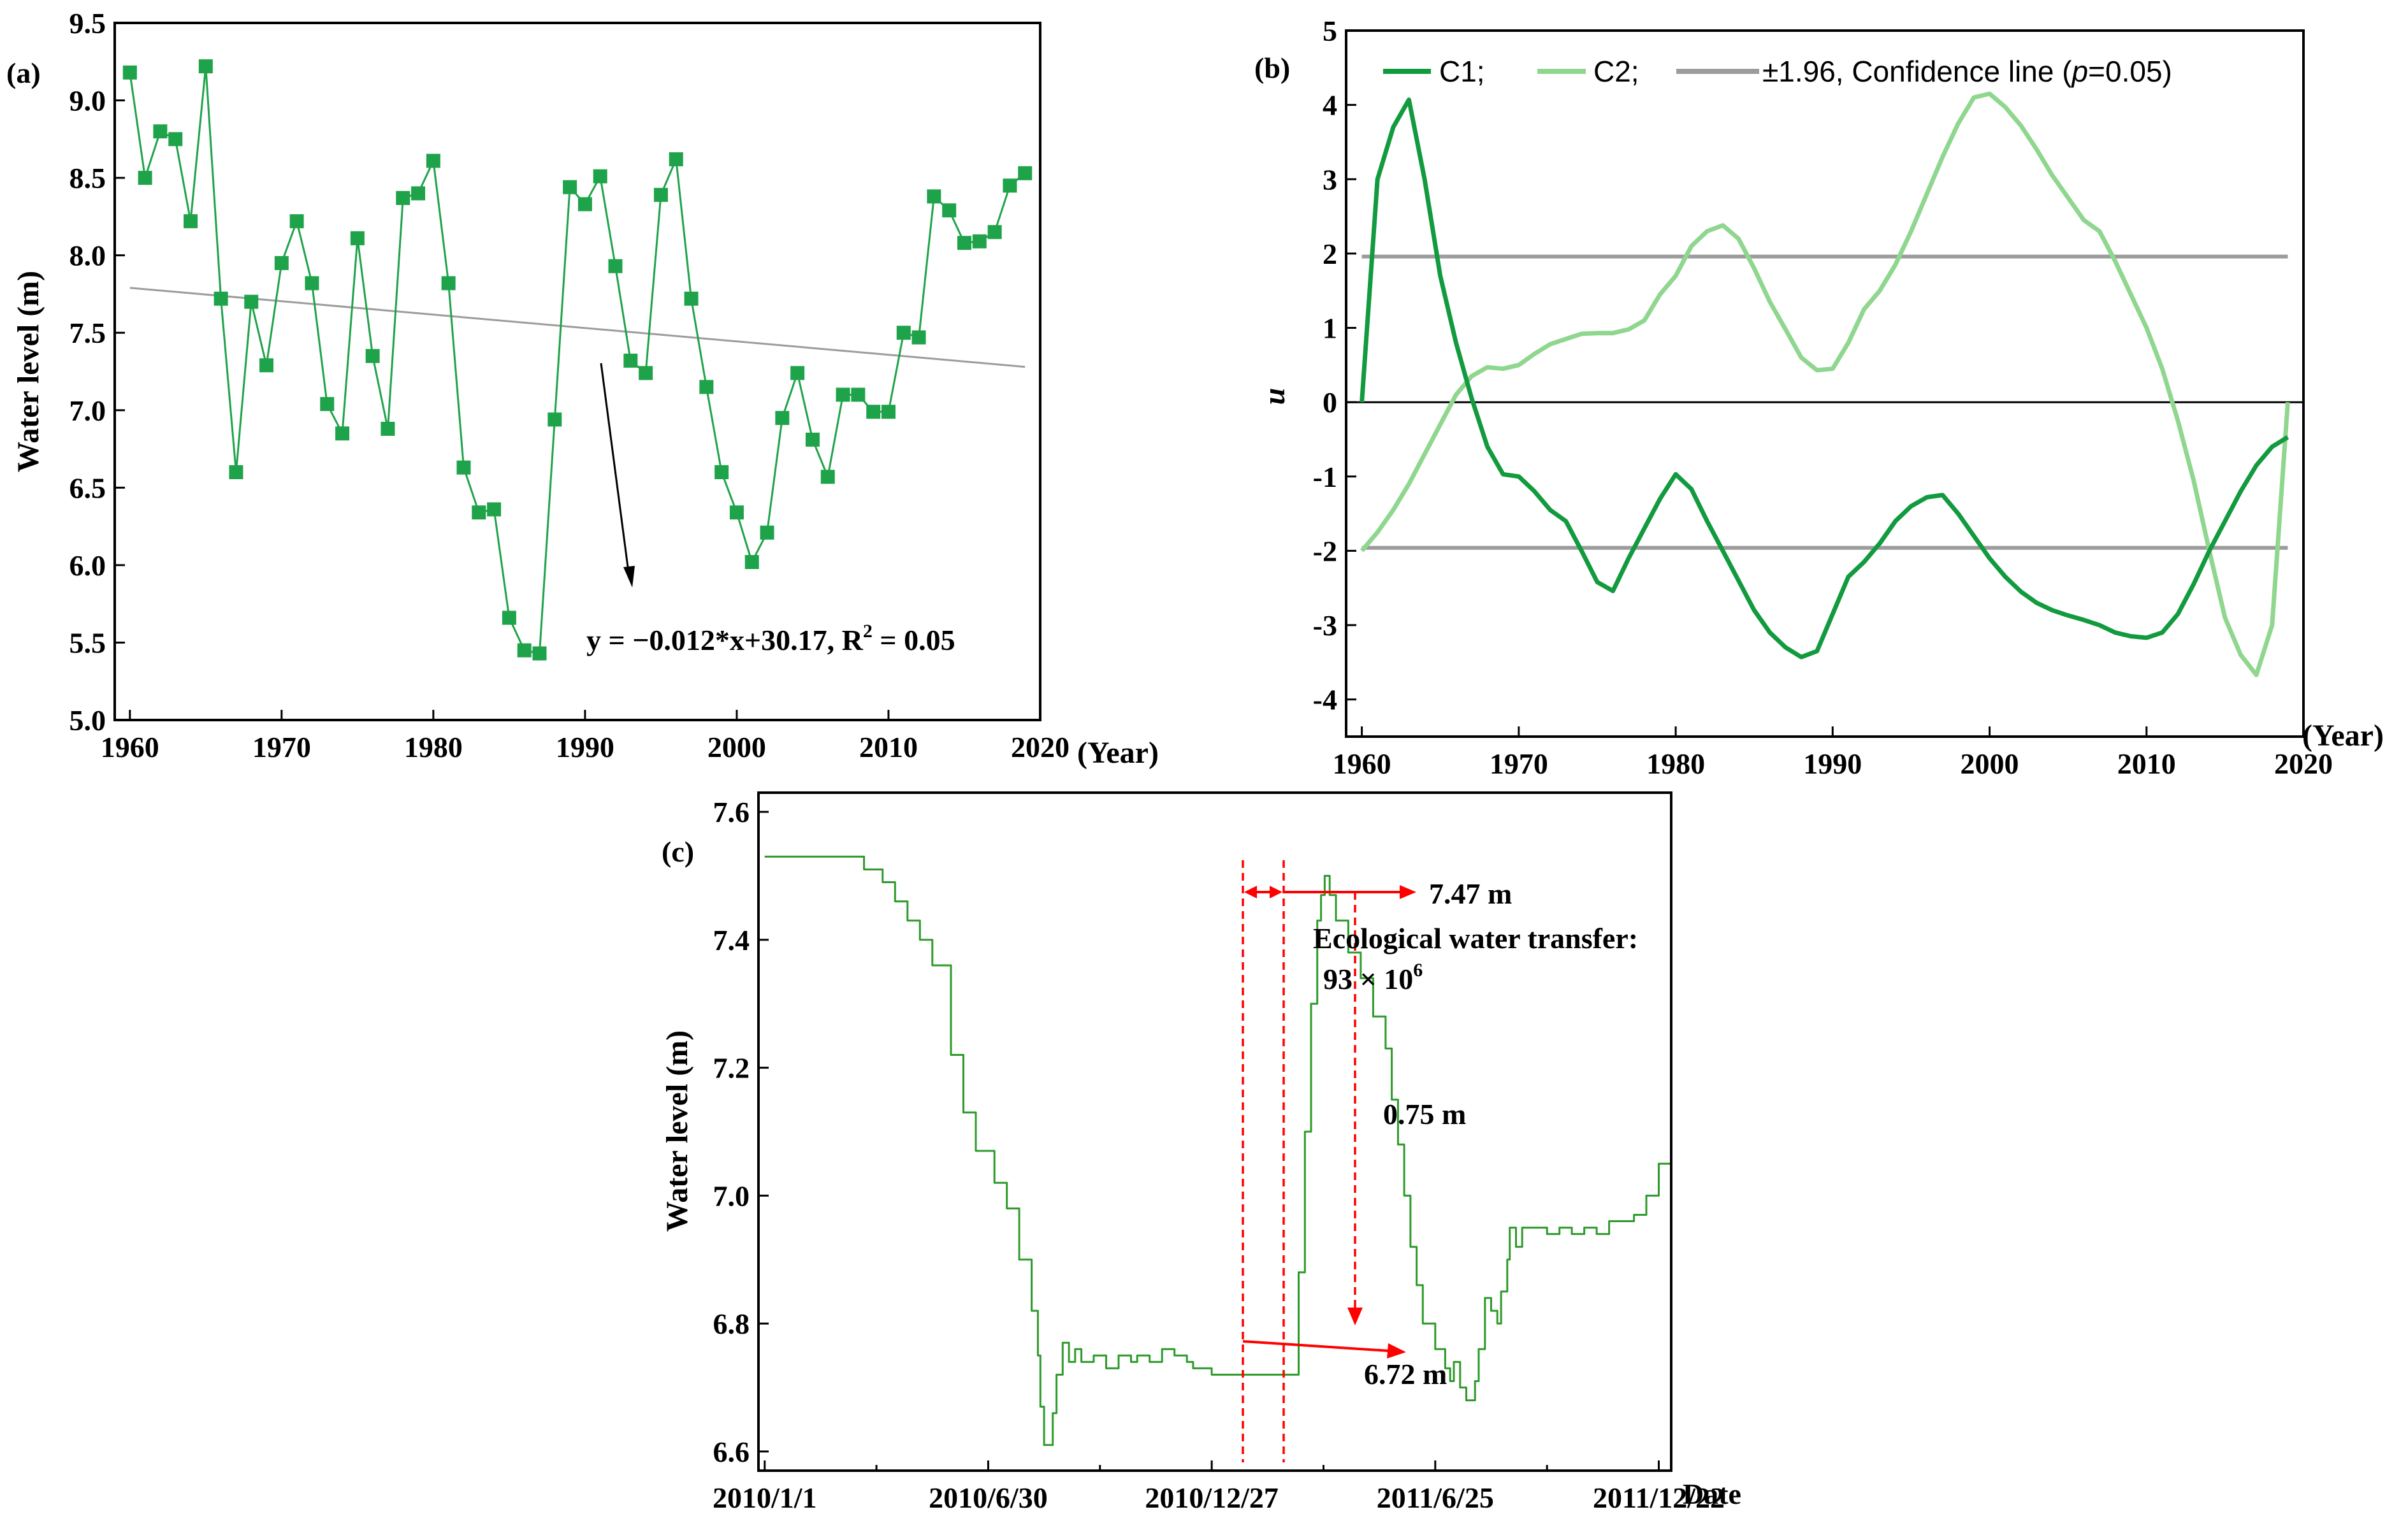  I want to click on panel-b-x-tick-label: 2000, so click(1990, 764).